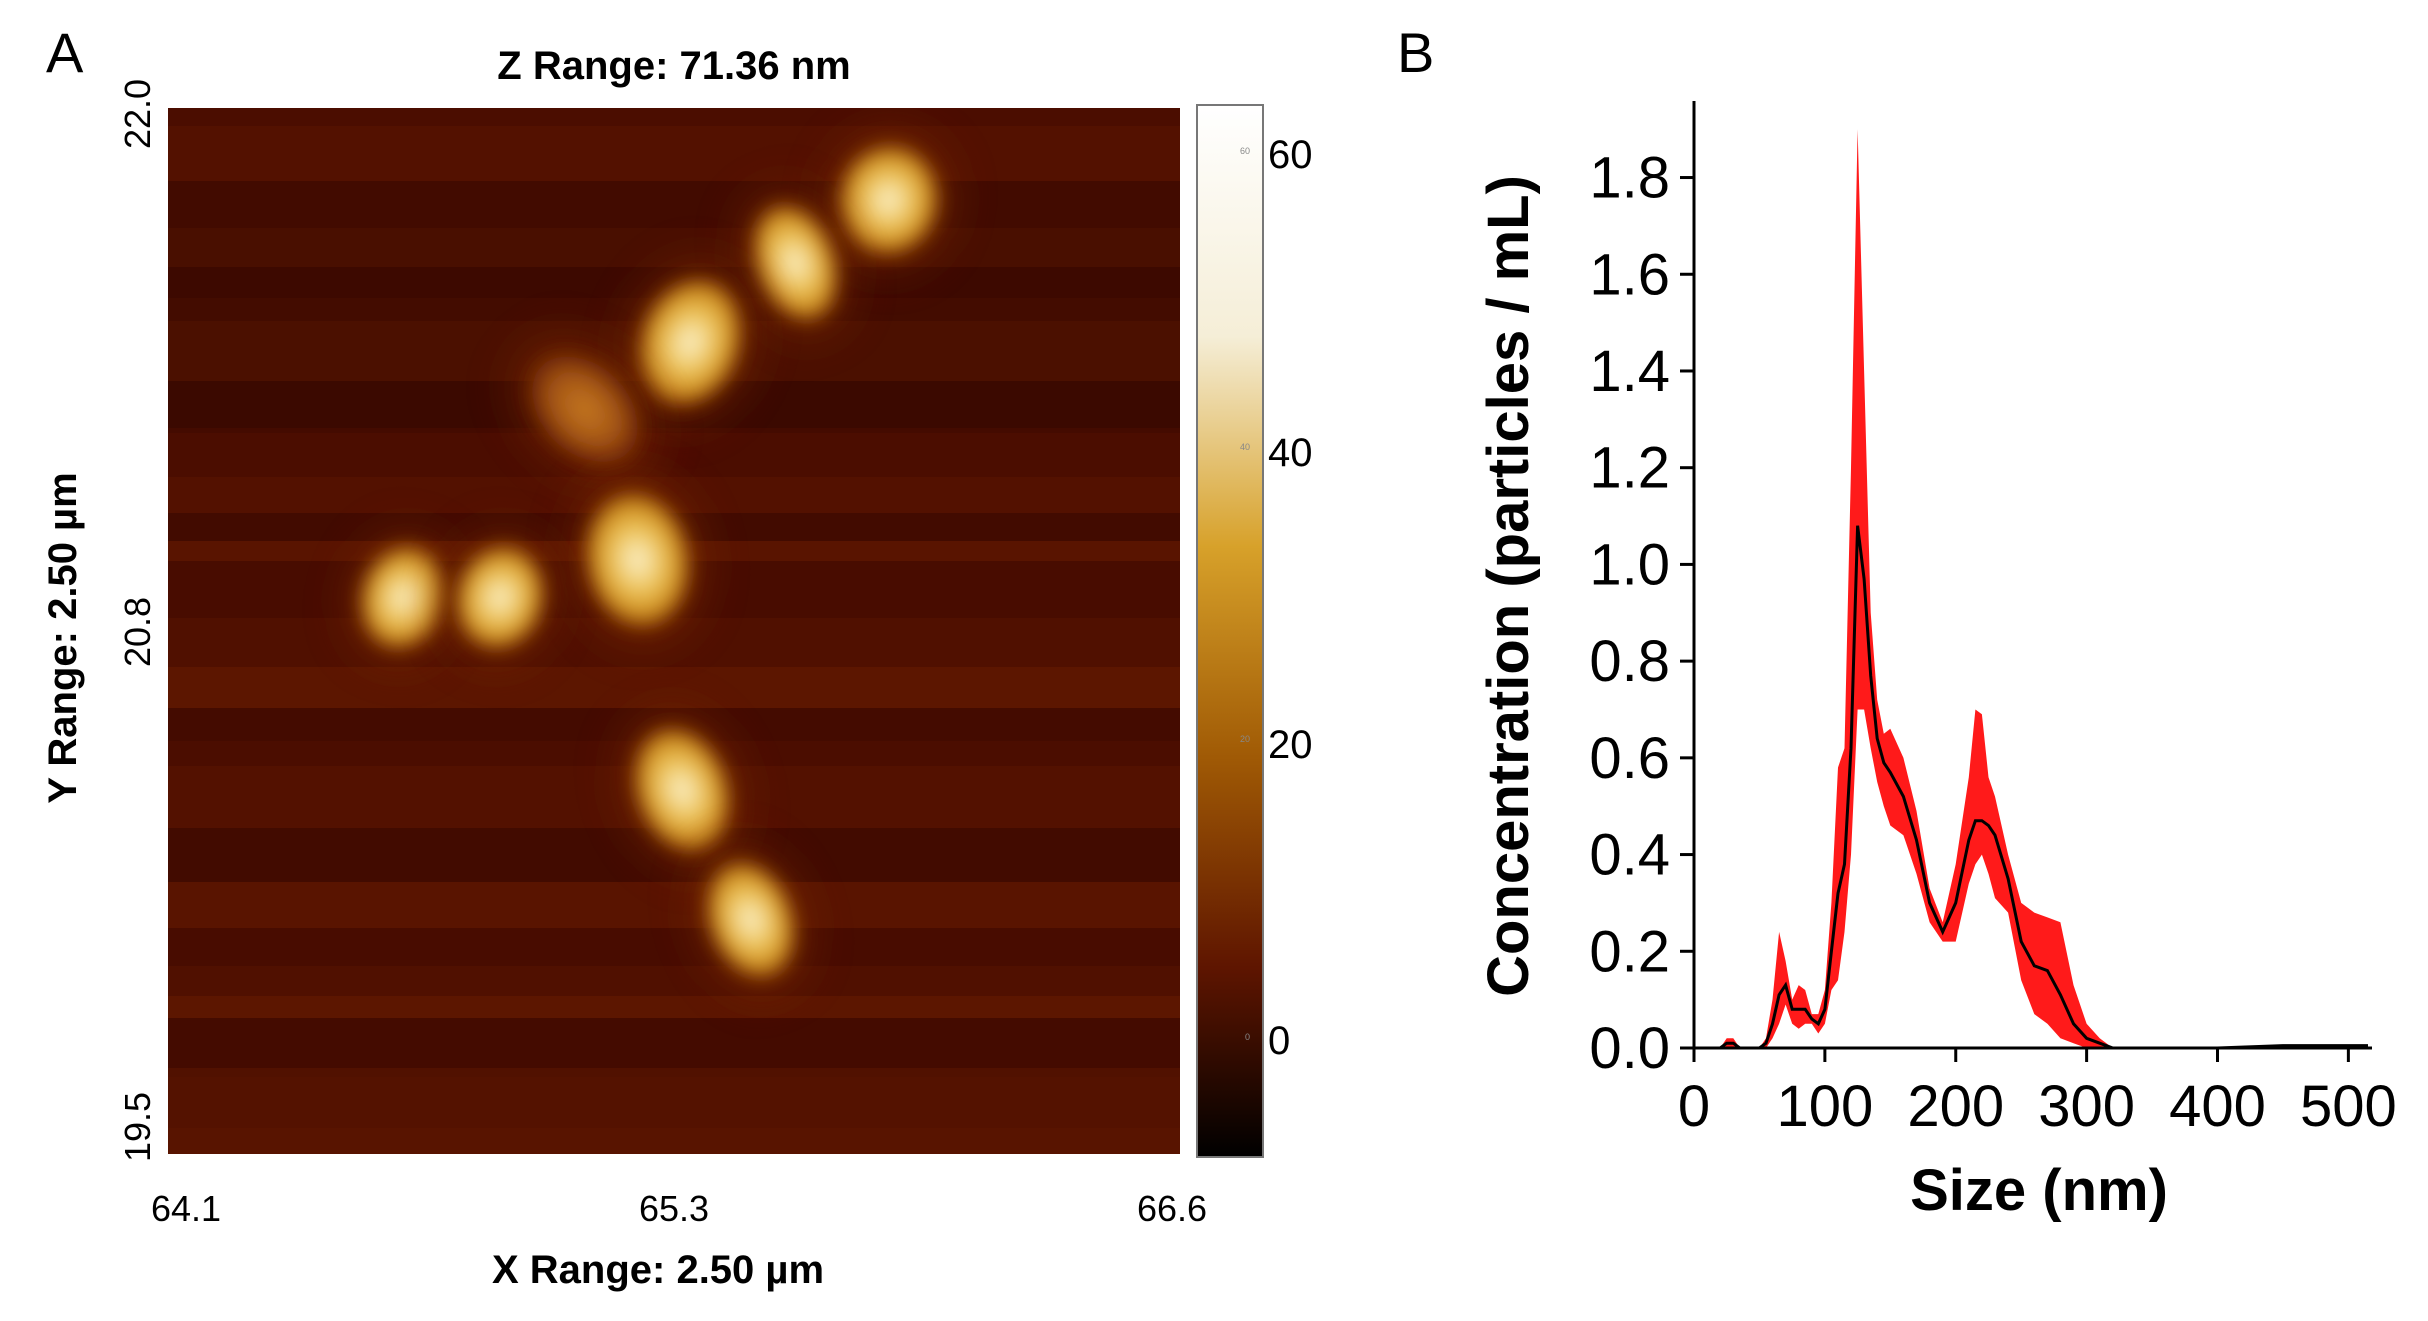 This screenshot has width=2428, height=1321. I want to click on y-tick-label: 0.2, so click(1629, 951).